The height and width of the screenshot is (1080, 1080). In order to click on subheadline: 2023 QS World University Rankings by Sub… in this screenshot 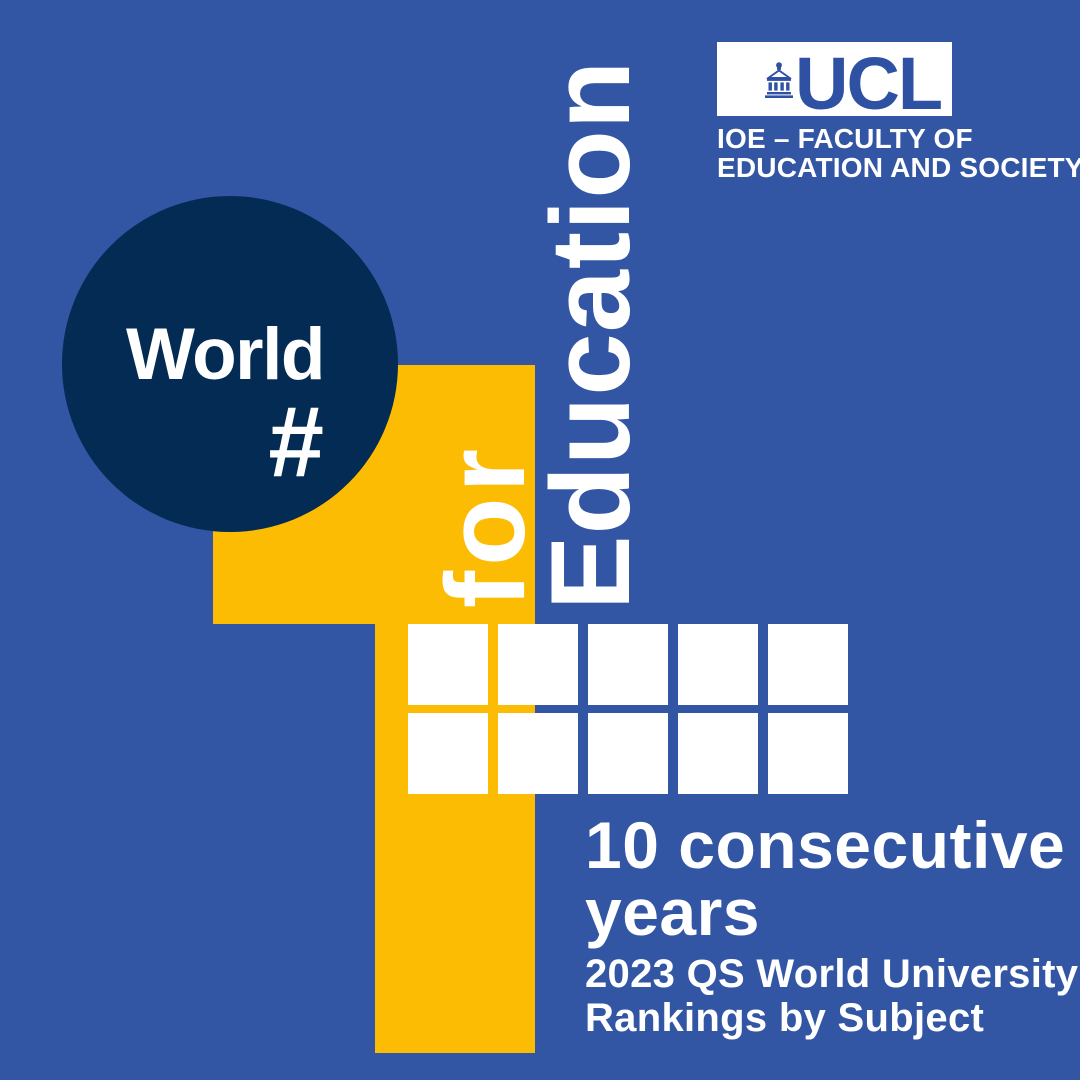, I will do `click(831, 996)`.